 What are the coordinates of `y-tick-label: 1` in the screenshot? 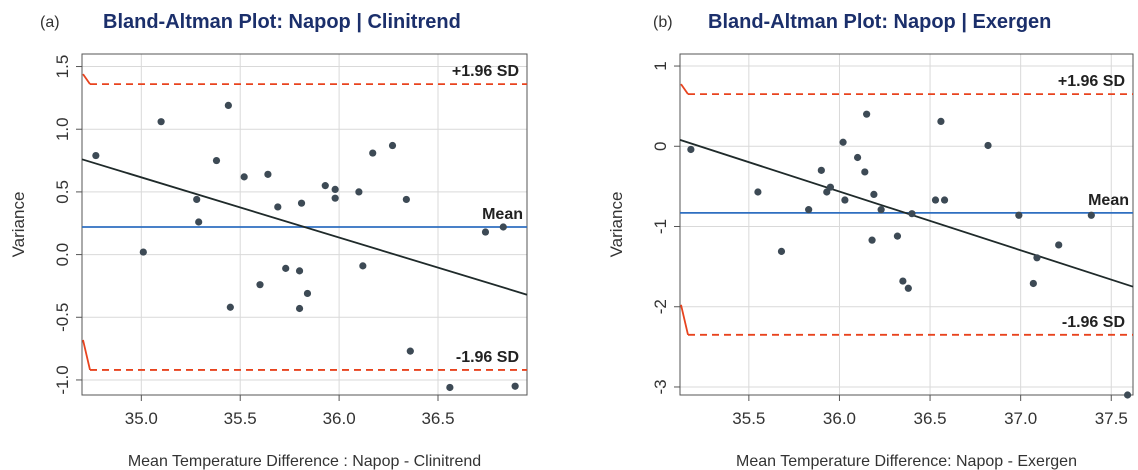 It's located at (660, 65).